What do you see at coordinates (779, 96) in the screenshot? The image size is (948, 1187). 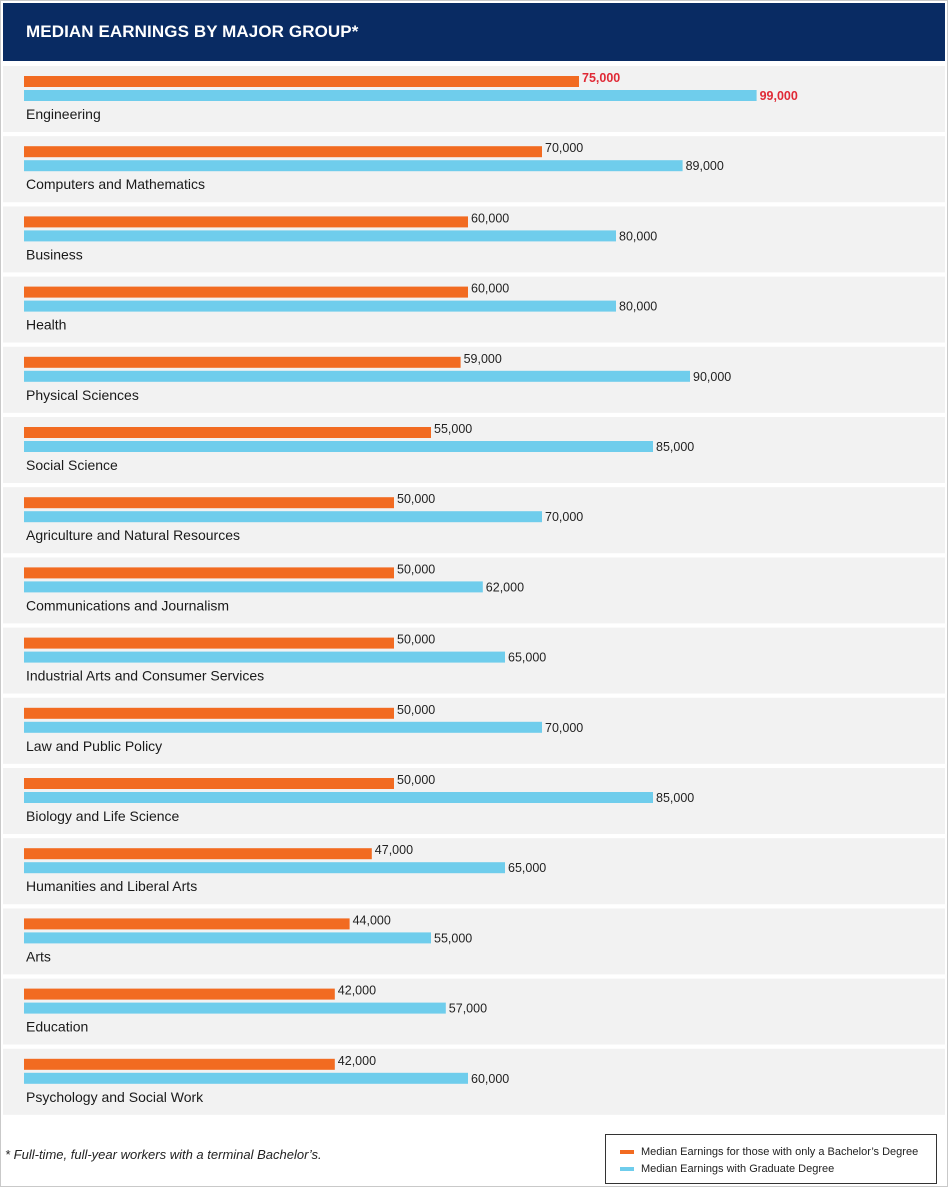 I see `data-label-graduate: 99,000` at bounding box center [779, 96].